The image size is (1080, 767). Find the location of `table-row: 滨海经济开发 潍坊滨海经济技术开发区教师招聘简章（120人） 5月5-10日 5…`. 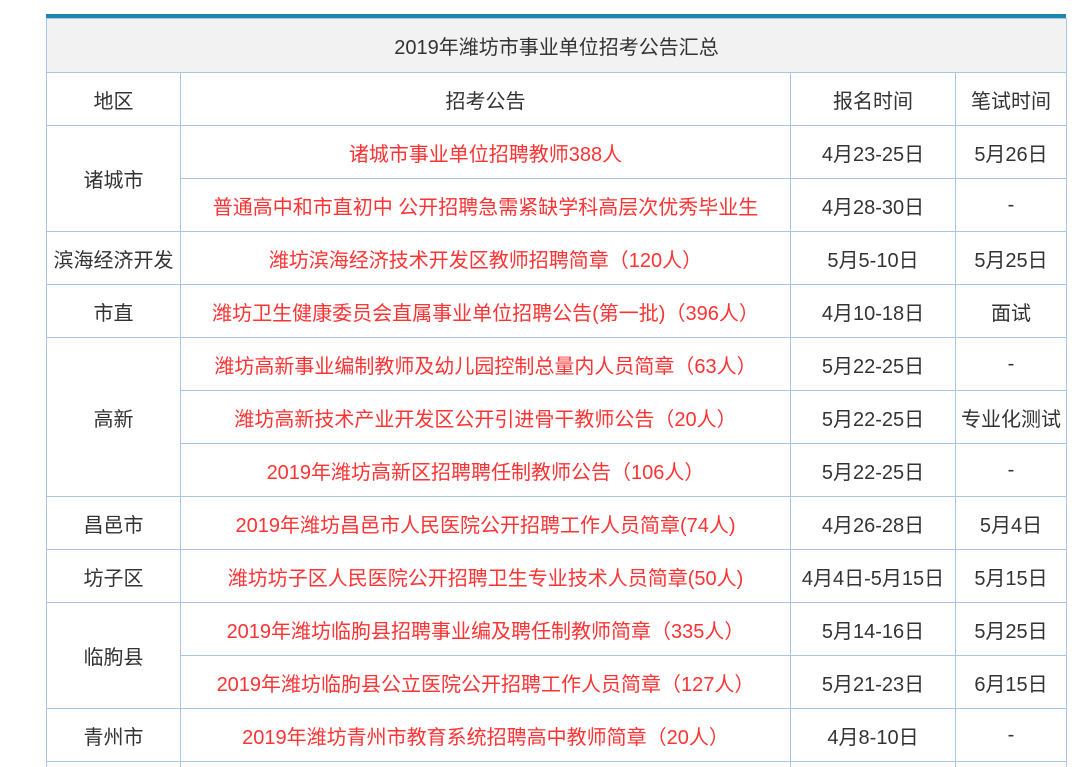

table-row: 滨海经济开发 潍坊滨海经济技术开发区教师招聘简章（120人） 5月5-10日 5… is located at coordinates (556, 258).